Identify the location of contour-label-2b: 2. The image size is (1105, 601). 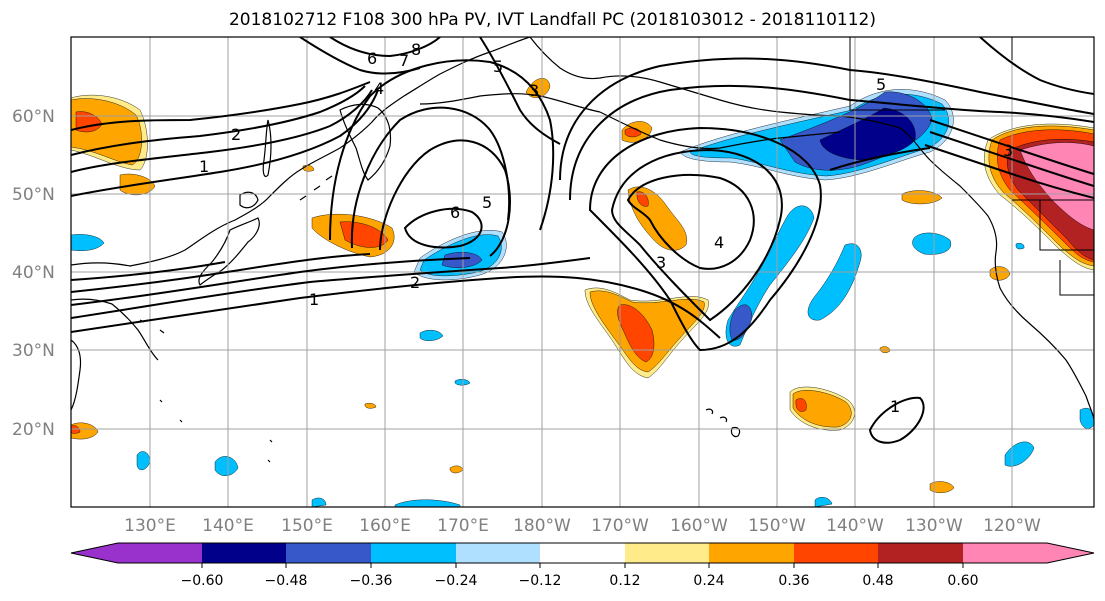
(415, 282).